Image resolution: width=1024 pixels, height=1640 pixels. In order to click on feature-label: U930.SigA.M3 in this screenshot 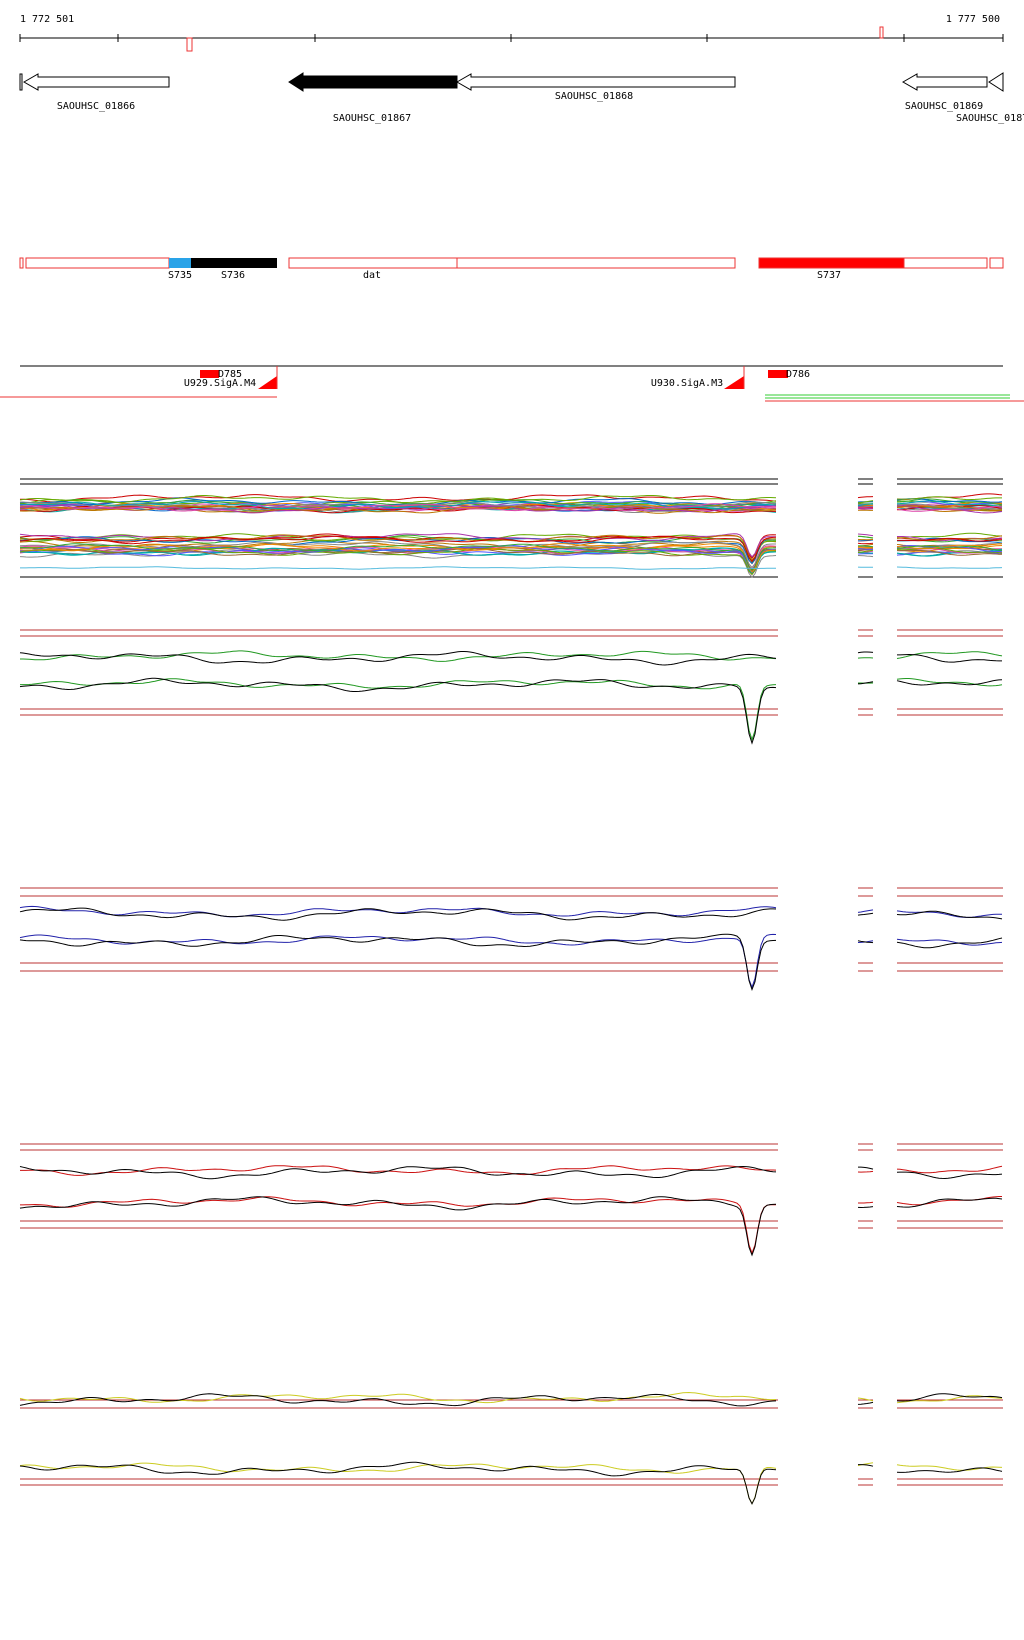, I will do `click(687, 383)`.